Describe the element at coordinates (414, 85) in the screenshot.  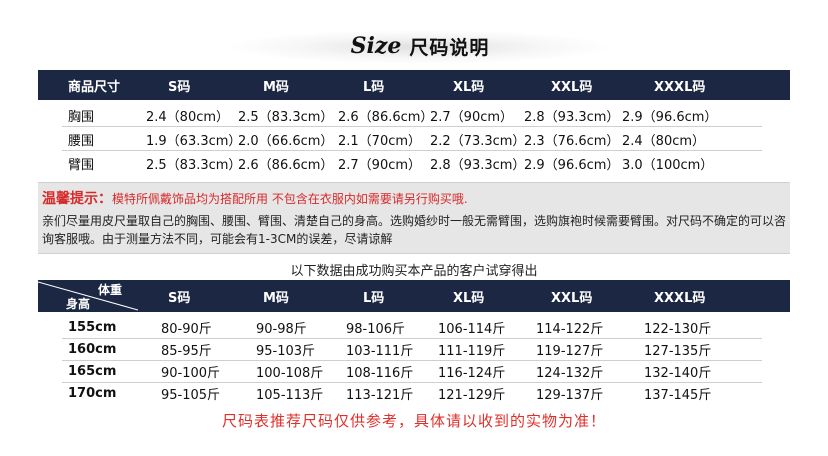
I see `size-table-header: 商品尺寸 S码 M码 L码 XL码 XXL码 XXXL码` at that location.